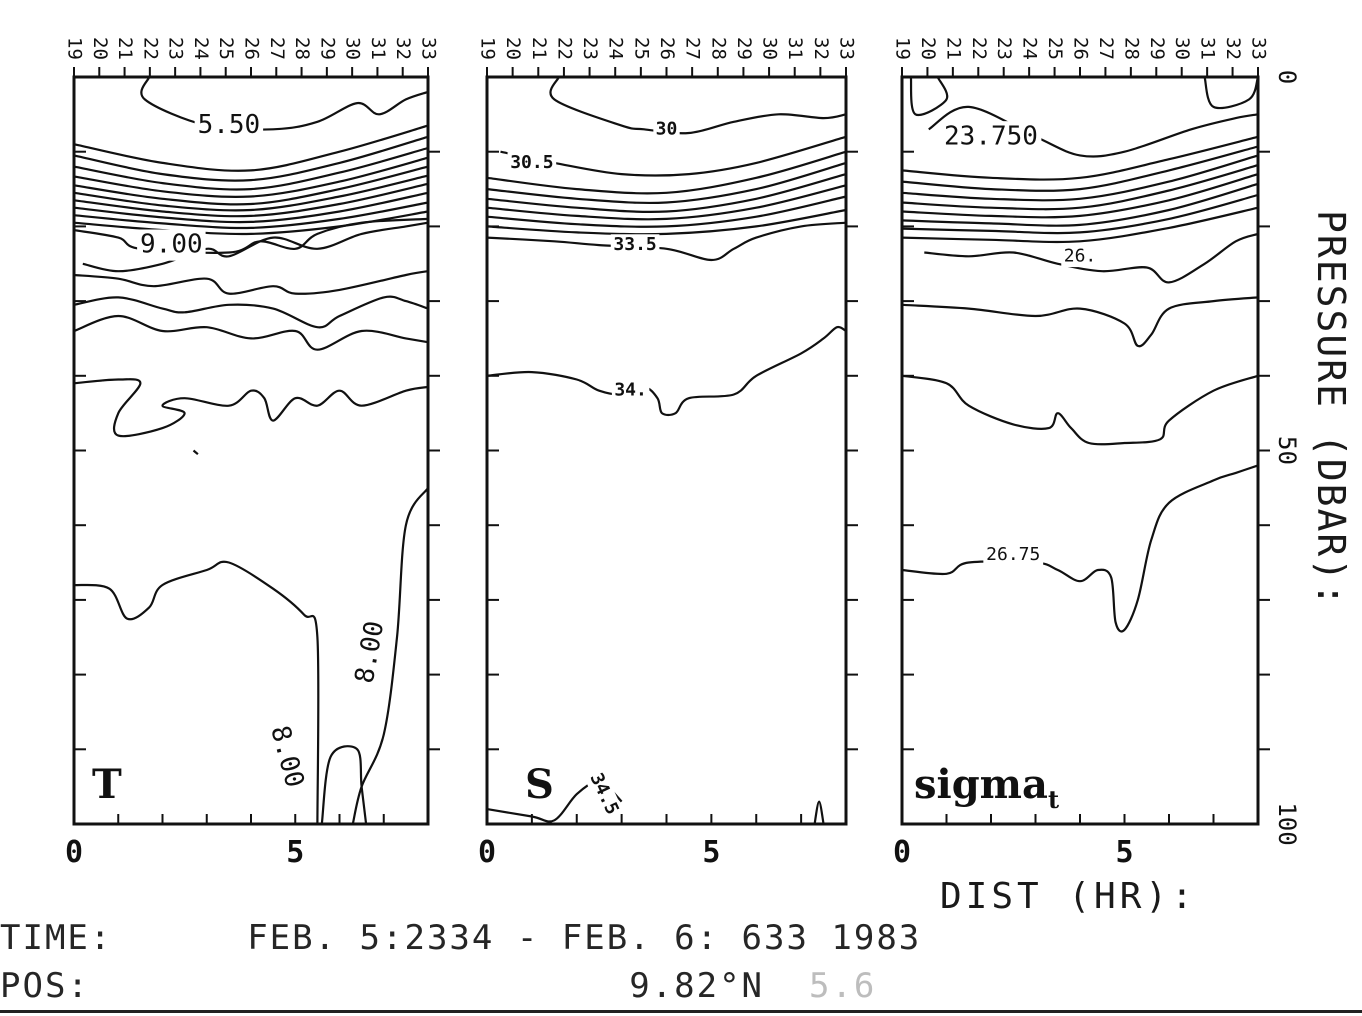 This screenshot has width=1362, height=1016. I want to click on y-axis-title: PRESSURE (DBAR):, so click(1331, 409).